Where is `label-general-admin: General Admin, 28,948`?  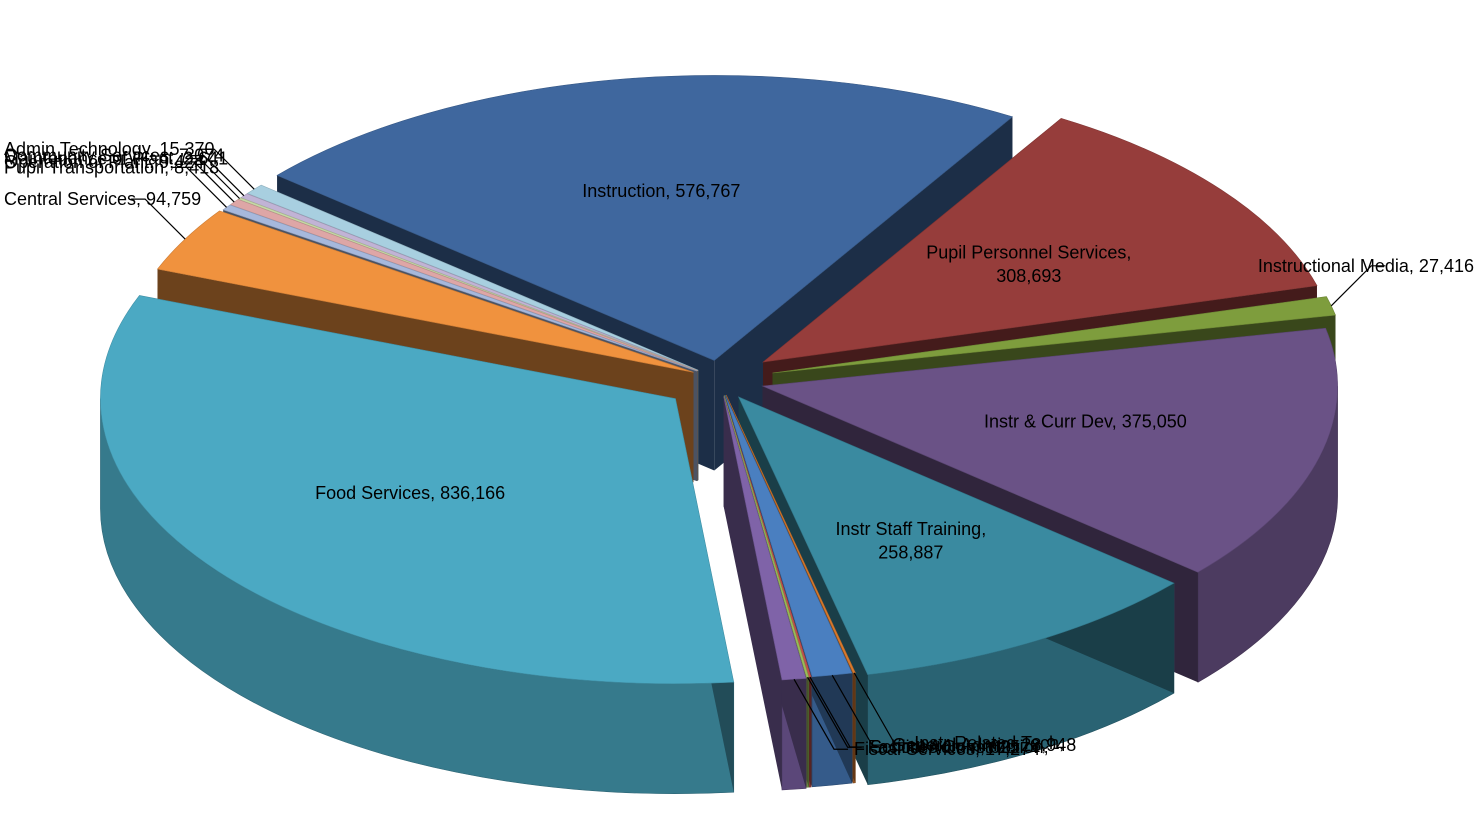 label-general-admin: General Admin, 28,948 is located at coordinates (984, 745).